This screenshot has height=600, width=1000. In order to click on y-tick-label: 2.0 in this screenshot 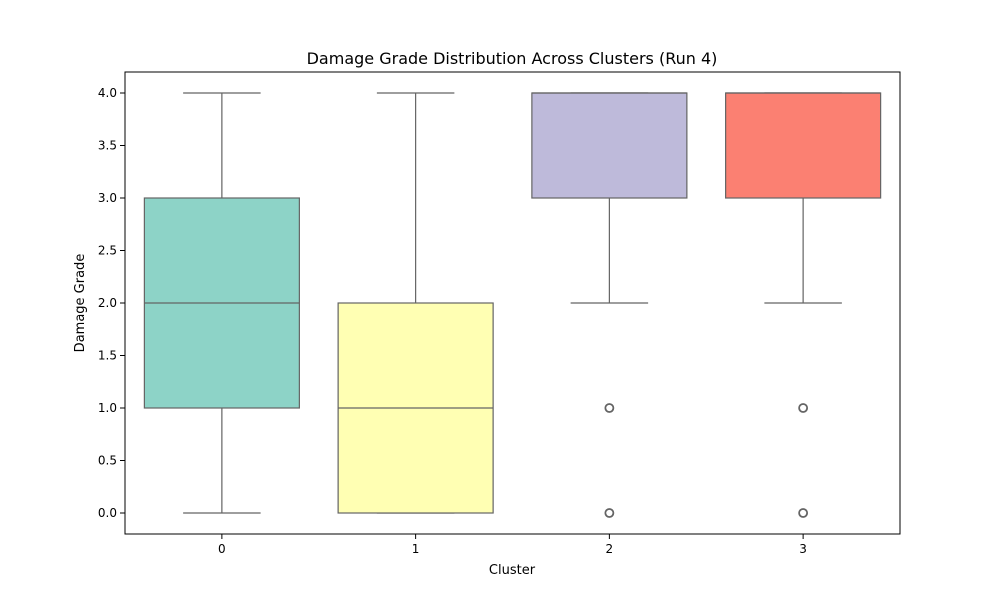, I will do `click(107, 303)`.